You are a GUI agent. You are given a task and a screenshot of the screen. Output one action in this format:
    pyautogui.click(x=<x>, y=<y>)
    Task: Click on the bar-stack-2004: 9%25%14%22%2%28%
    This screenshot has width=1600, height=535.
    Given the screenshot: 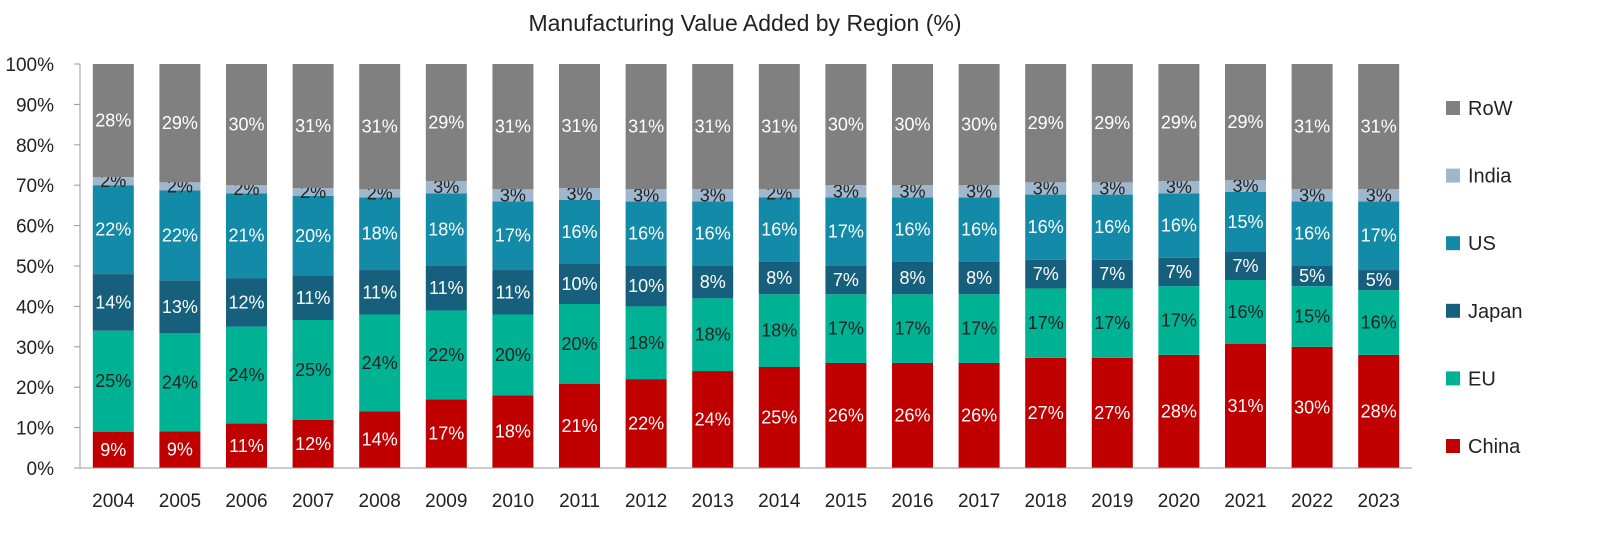 What is the action you would take?
    pyautogui.click(x=113, y=266)
    